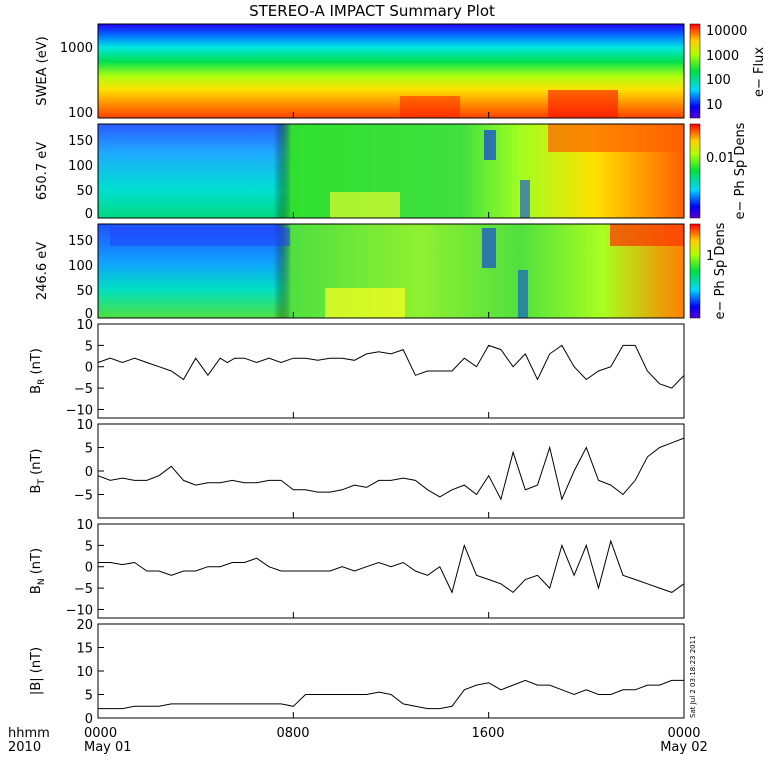 The width and height of the screenshot is (780, 780). Describe the element at coordinates (84, 425) in the screenshot. I see `bt-ytick: 10` at that location.